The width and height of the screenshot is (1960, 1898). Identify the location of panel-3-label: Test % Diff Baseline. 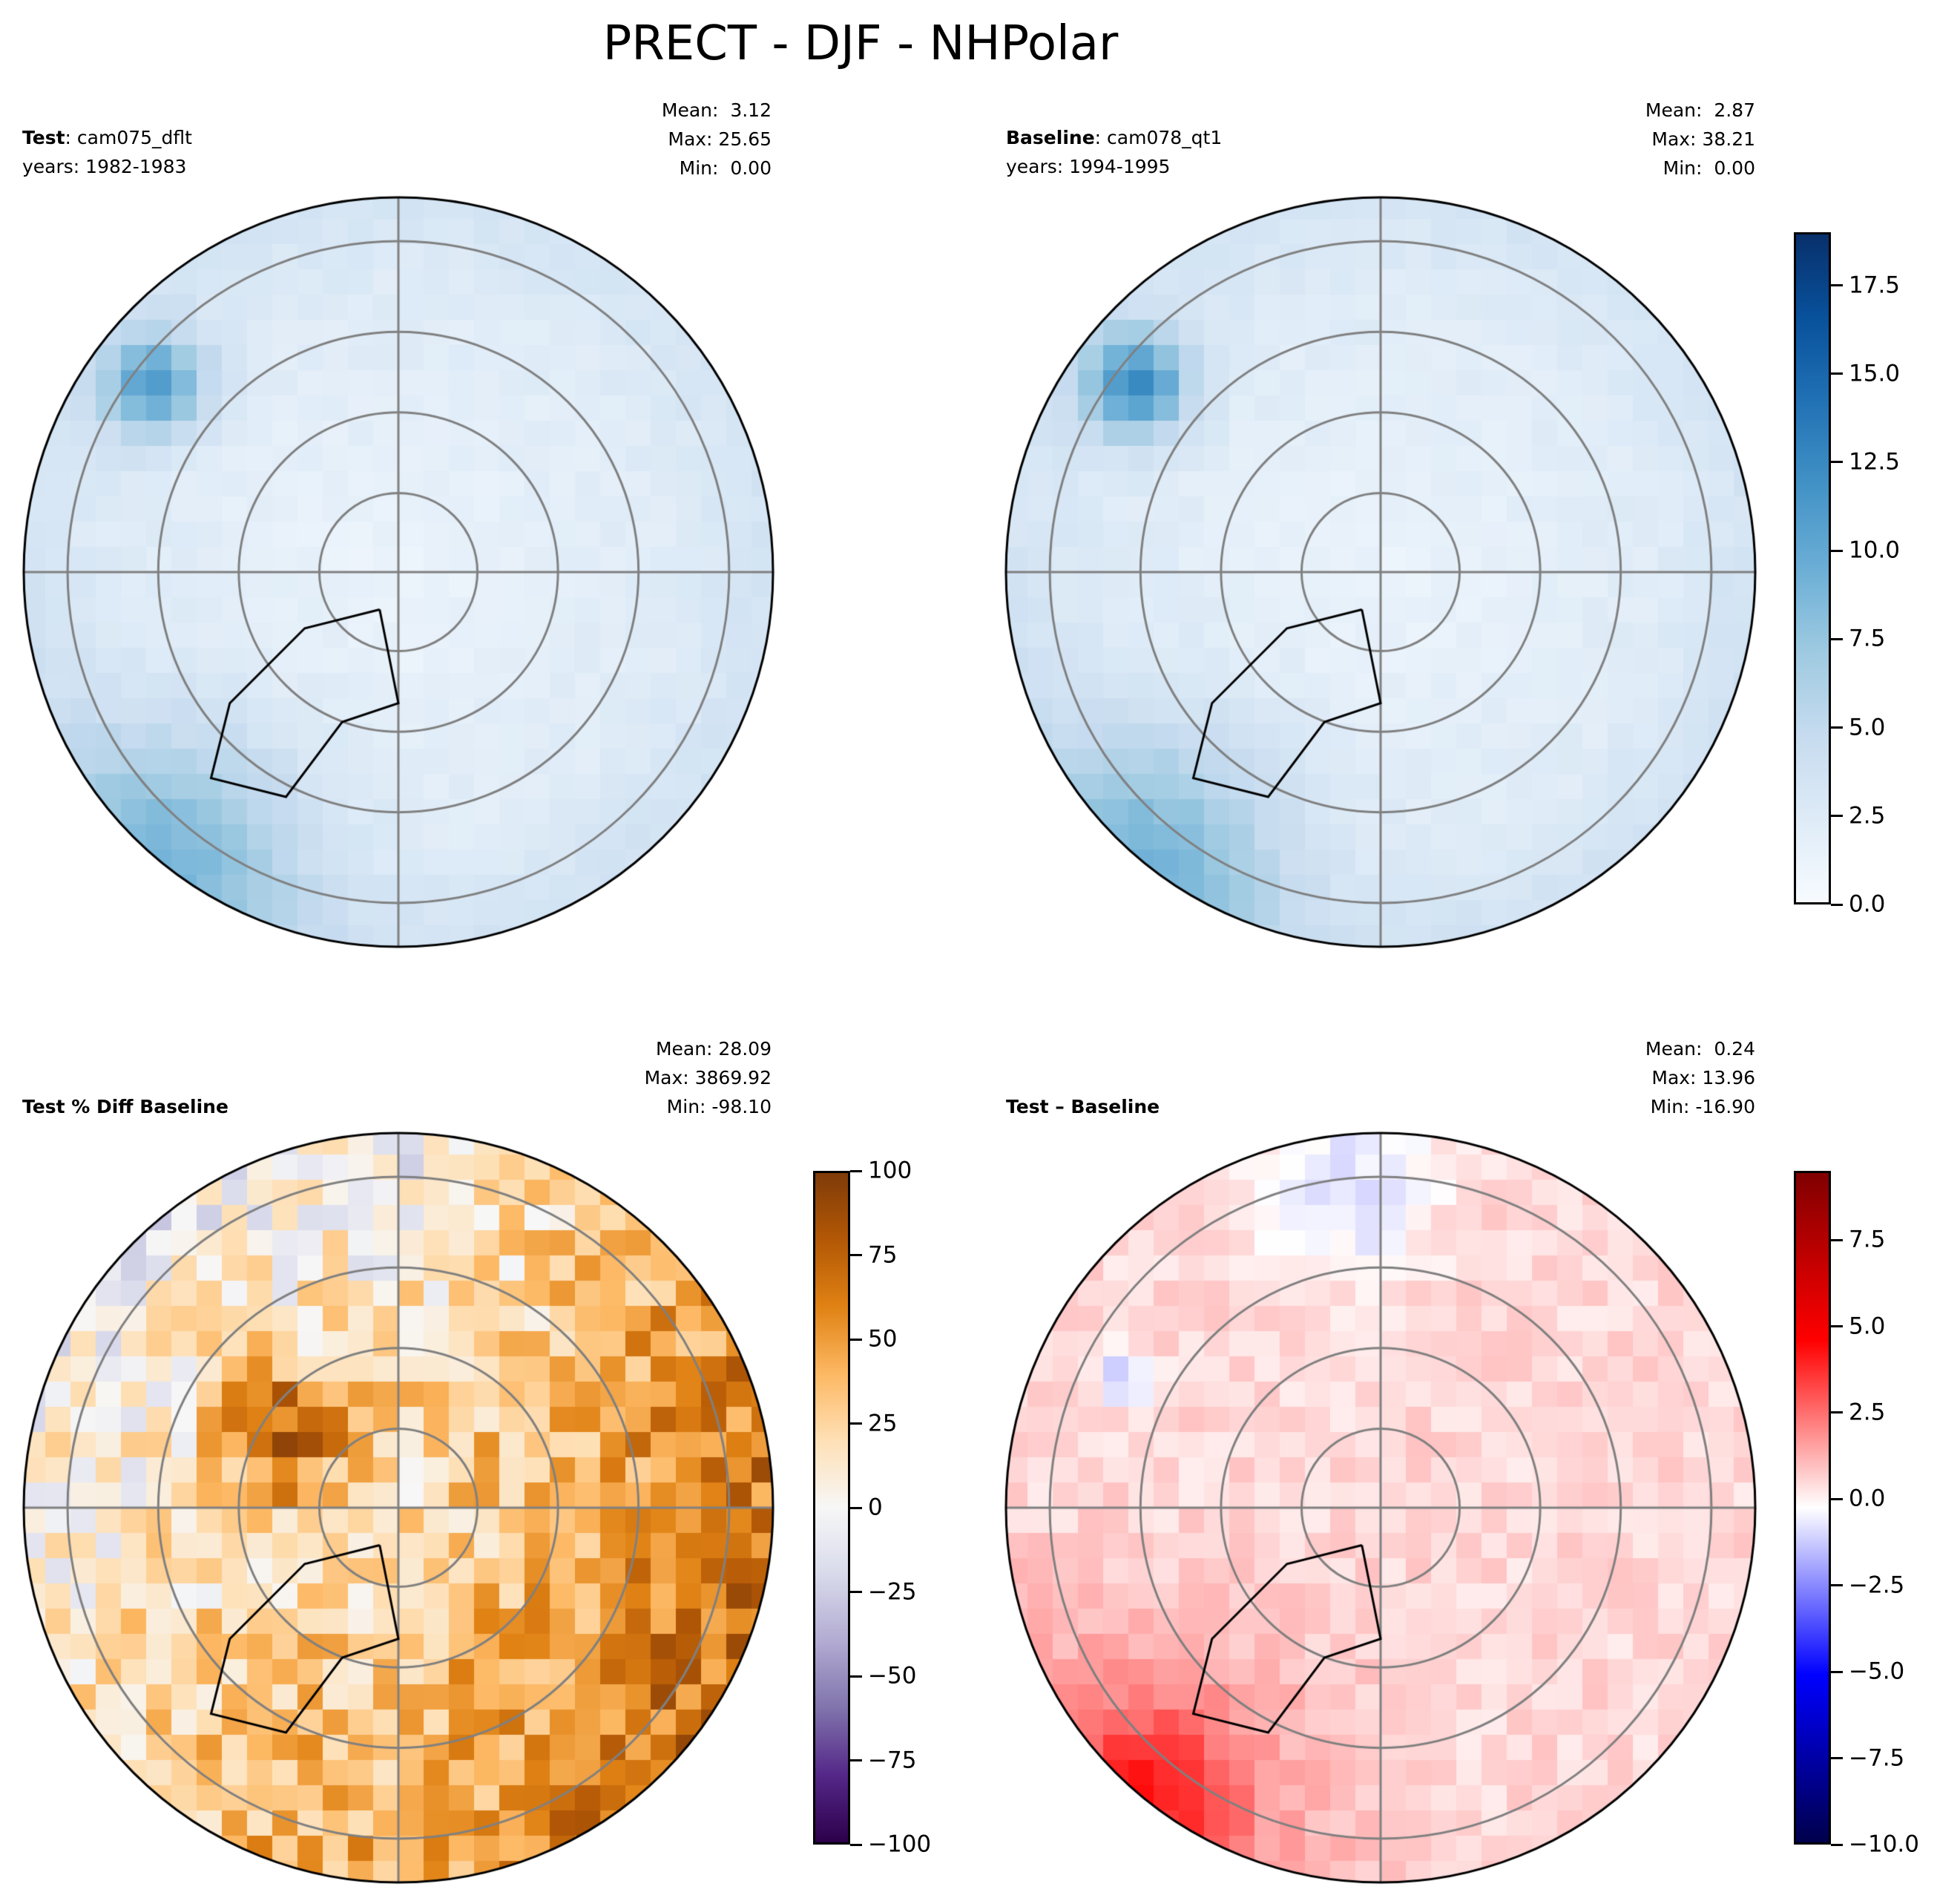
(125, 1106).